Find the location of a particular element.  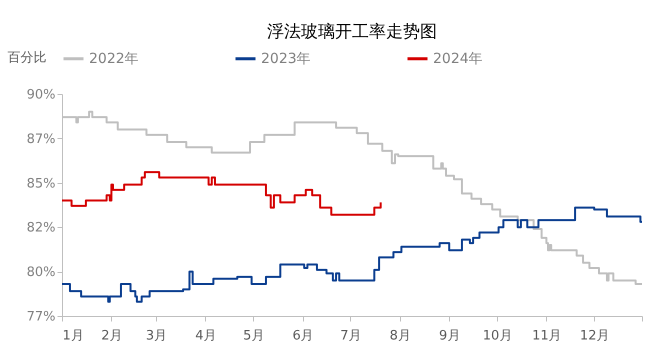

chart-title: 浮法玻璃开工率走势图 is located at coordinates (352, 32).